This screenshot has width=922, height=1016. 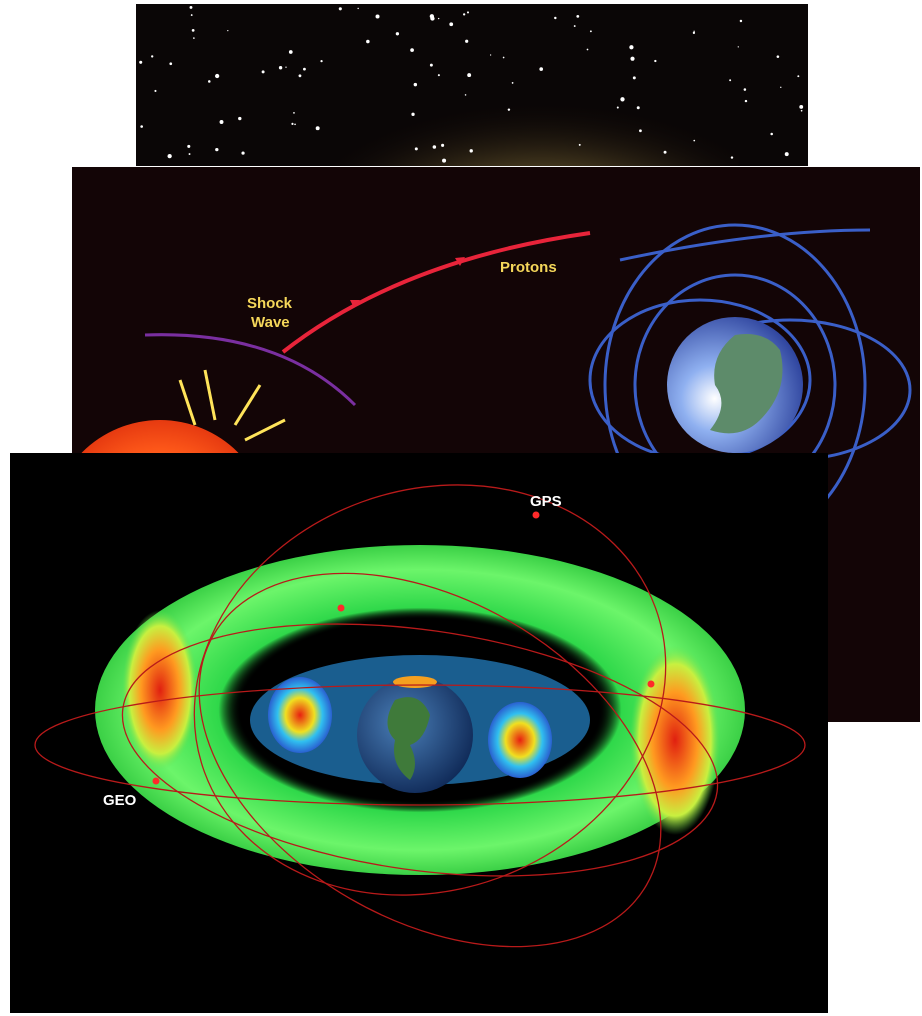 What do you see at coordinates (270, 303) in the screenshot?
I see `shock-label-line: Shock` at bounding box center [270, 303].